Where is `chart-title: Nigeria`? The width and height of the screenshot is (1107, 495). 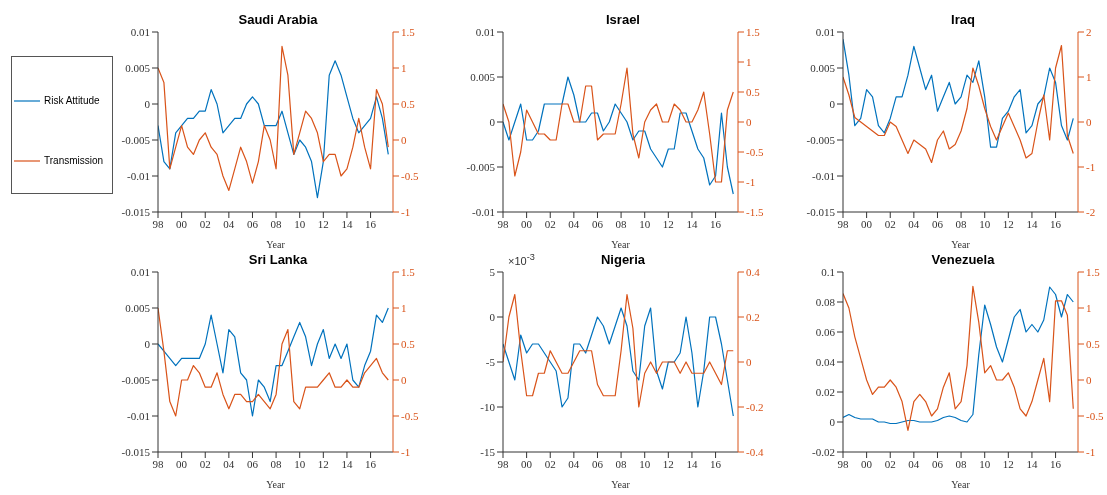
chart-title: Nigeria is located at coordinates (623, 259).